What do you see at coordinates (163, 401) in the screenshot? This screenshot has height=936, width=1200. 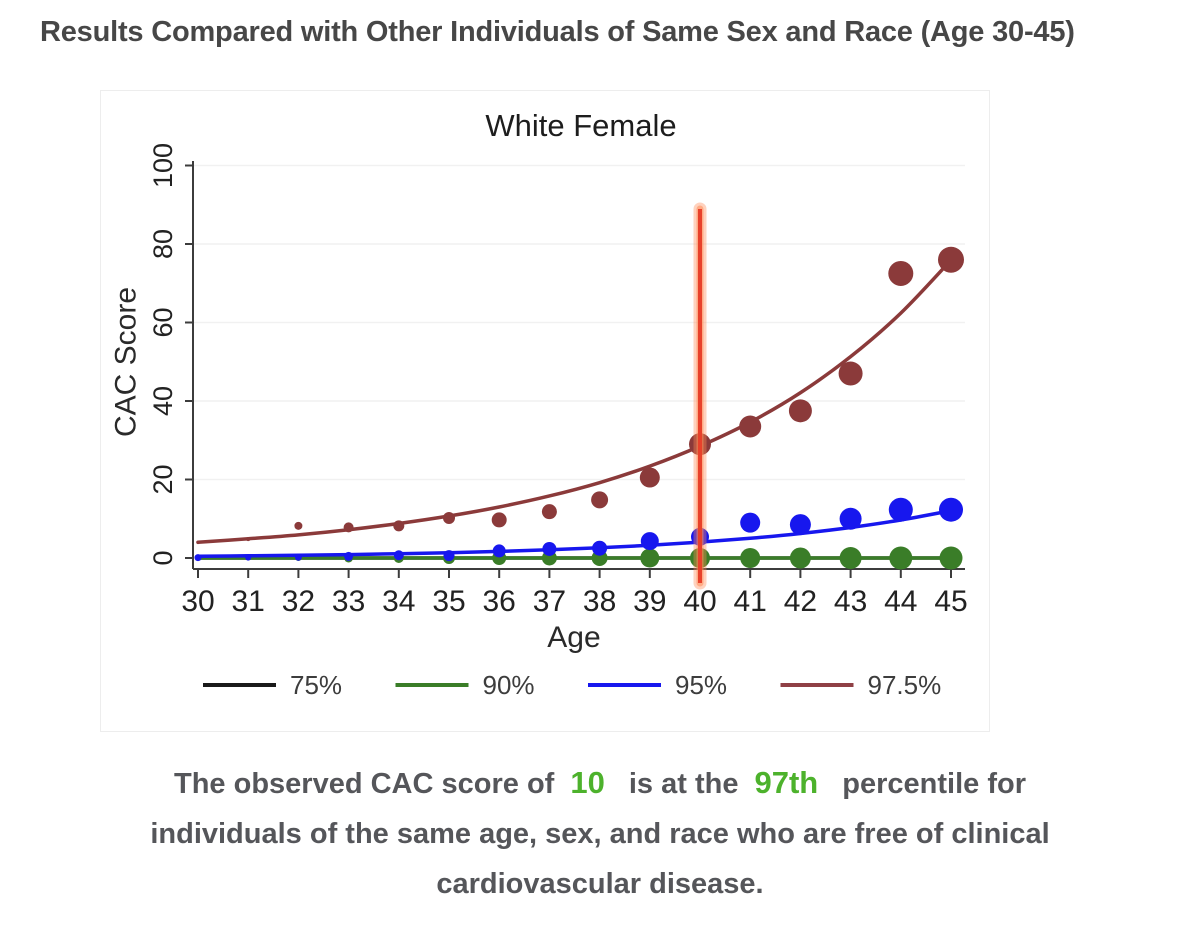 I see `y-tick-label: 40` at bounding box center [163, 401].